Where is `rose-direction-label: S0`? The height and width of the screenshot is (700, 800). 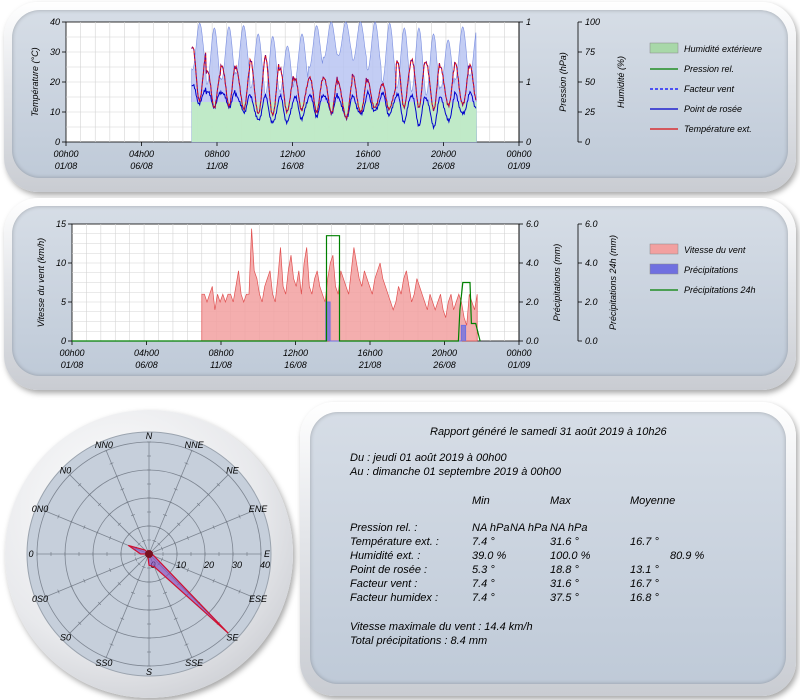 rose-direction-label: S0 is located at coordinates (65, 637).